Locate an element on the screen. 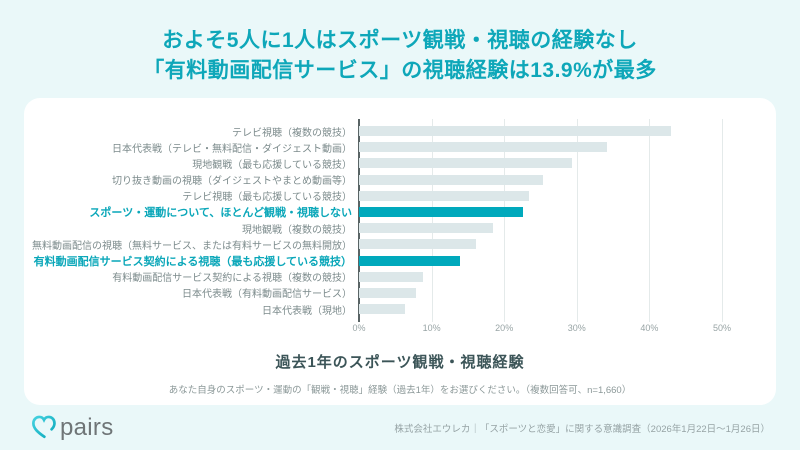 The width and height of the screenshot is (800, 450). bar-label: テレビ視聴（複数の競技） is located at coordinates (292, 133).